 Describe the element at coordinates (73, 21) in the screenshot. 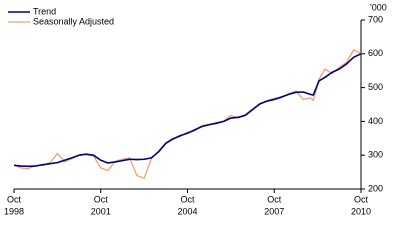

I see `legend-label: Seasonally Adjusted` at that location.